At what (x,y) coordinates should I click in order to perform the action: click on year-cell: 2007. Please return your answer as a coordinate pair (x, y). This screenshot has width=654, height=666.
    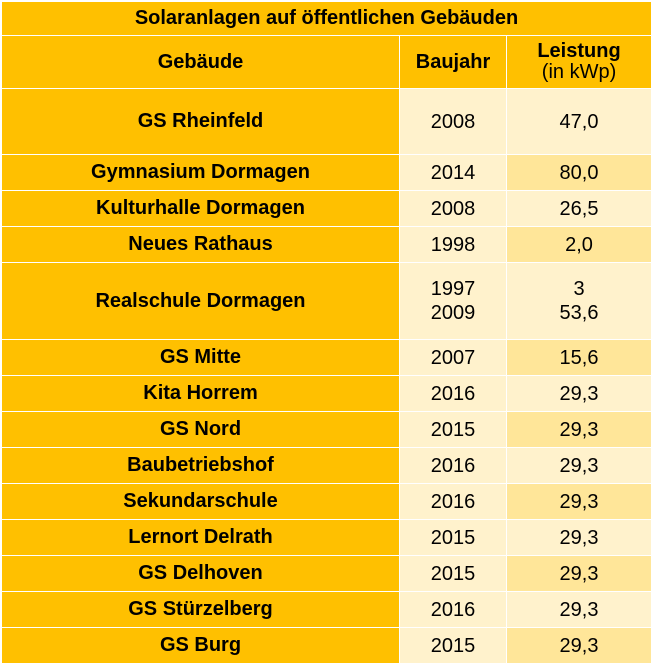
    Looking at the image, I should click on (453, 357).